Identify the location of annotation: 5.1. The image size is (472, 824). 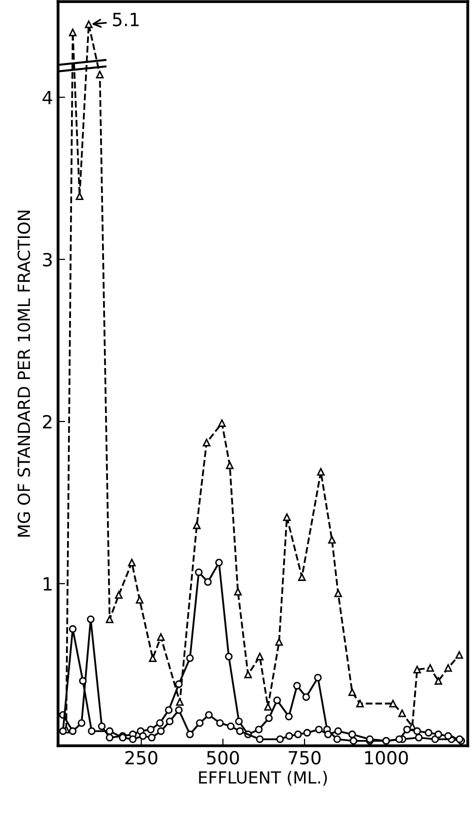
(125, 19).